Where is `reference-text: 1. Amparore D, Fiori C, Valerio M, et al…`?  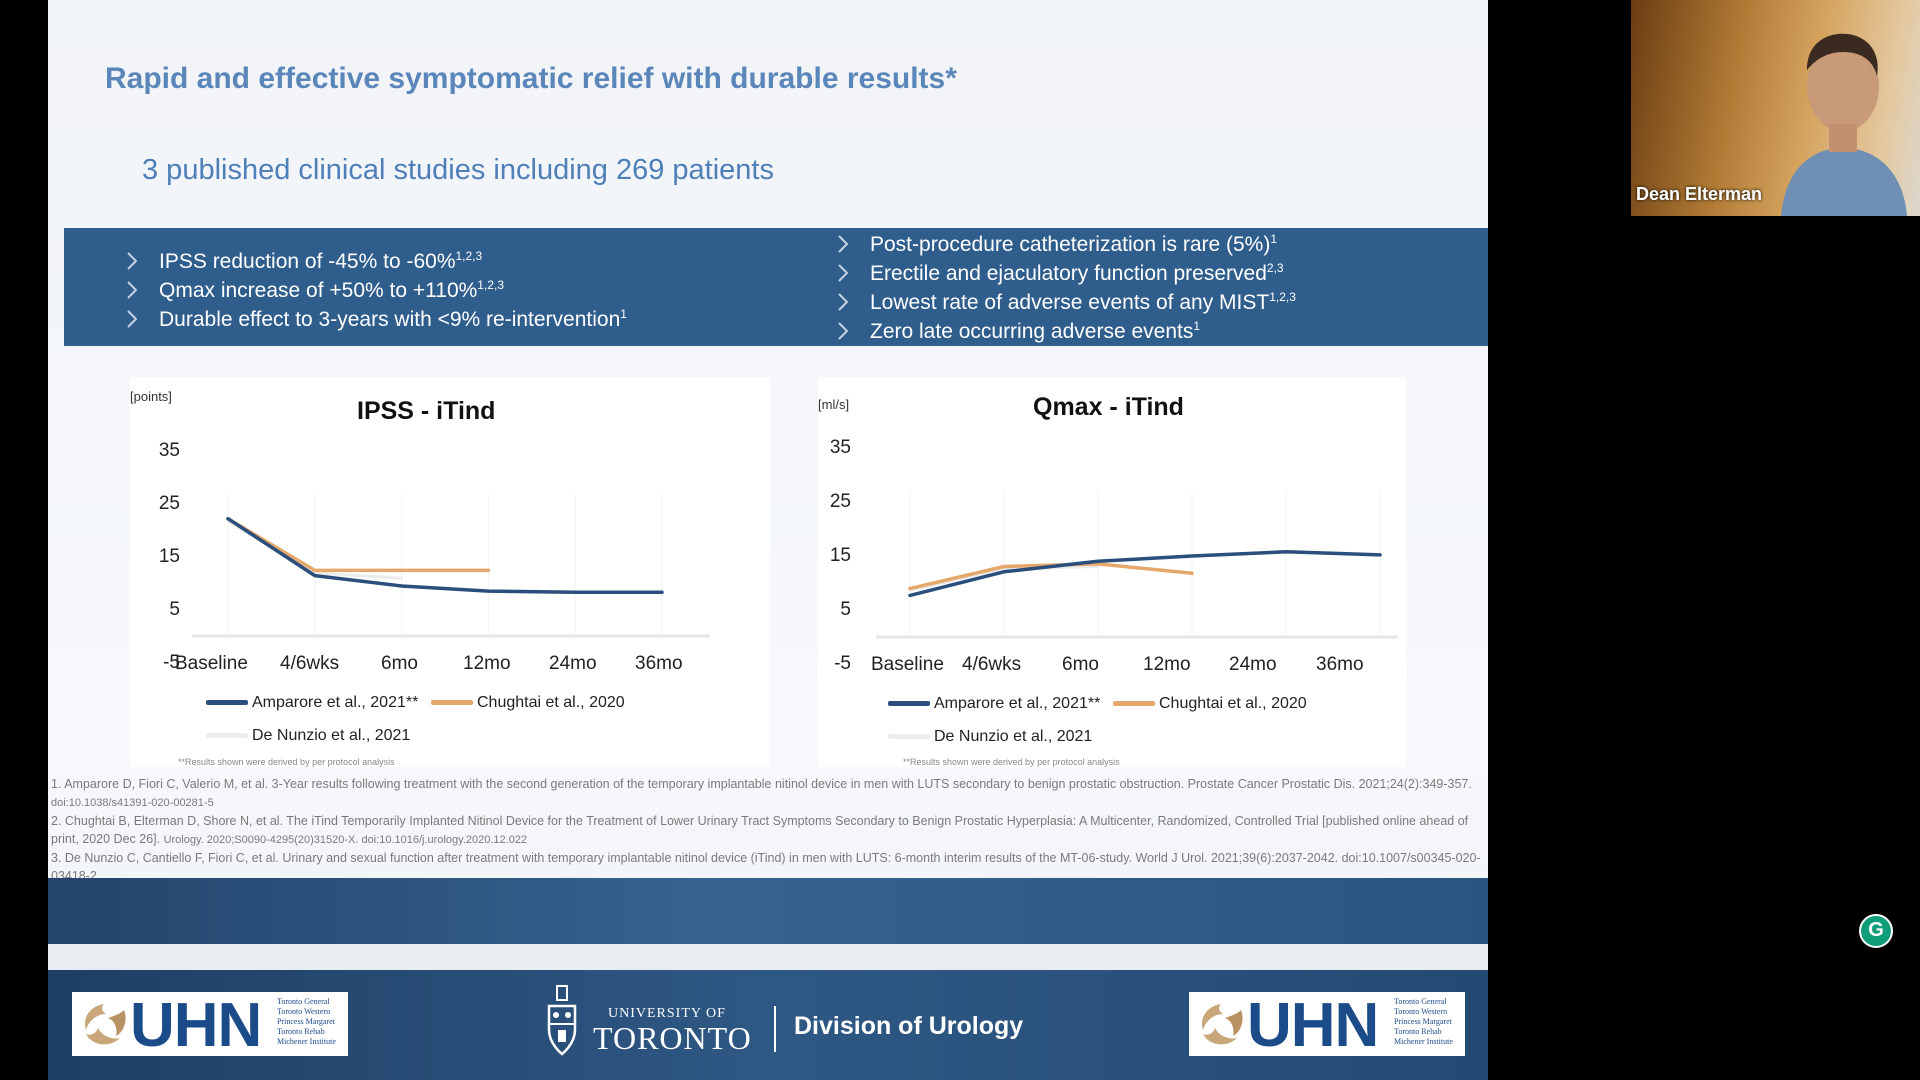 reference-text: 1. Amparore D, Fiori C, Valerio M, et al… is located at coordinates (761, 784).